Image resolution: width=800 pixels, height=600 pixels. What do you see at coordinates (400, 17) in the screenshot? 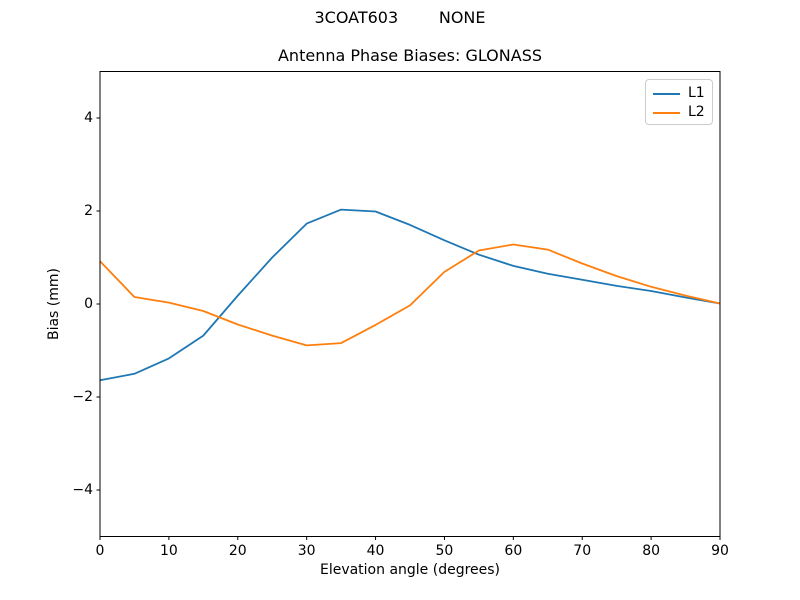
I see `figure-suptitle: 3COAT603 NONE` at bounding box center [400, 17].